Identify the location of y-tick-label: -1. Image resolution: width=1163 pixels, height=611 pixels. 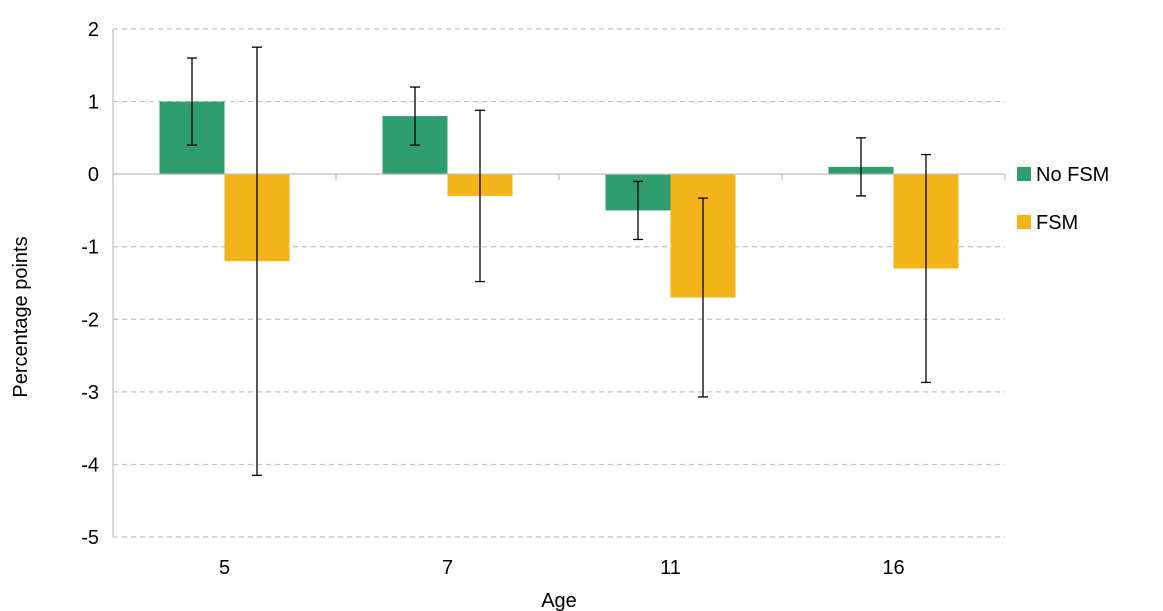
(90, 248).